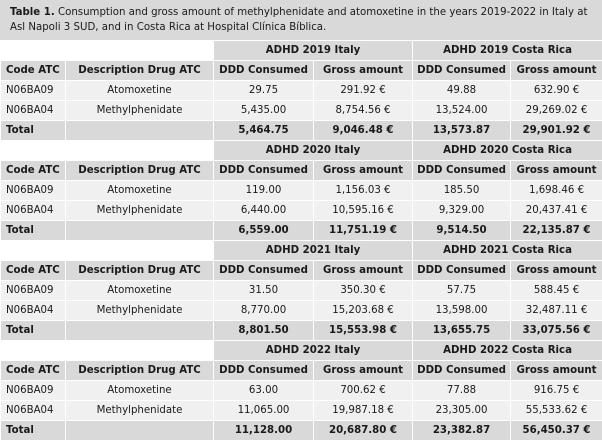 This screenshot has width=602, height=441. I want to click on costa-rica-gross-total: 56,450.37 €, so click(556, 431).